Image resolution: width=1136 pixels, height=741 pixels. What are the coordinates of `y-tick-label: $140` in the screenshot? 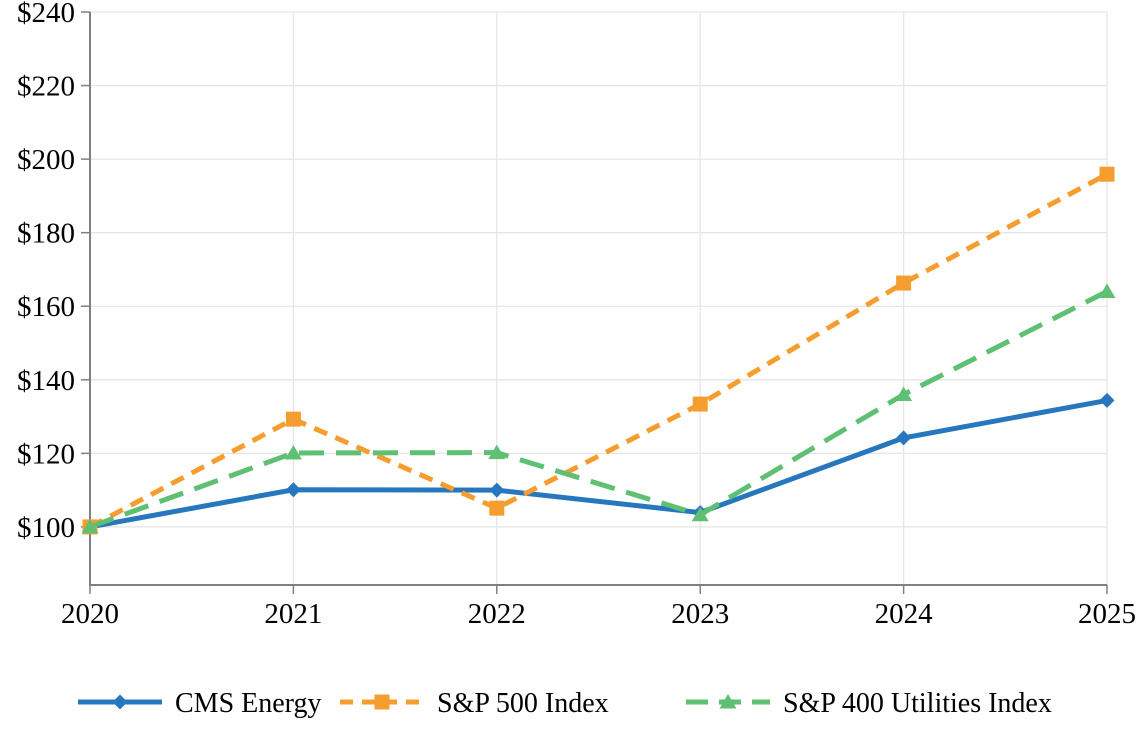 It's located at (46, 381).